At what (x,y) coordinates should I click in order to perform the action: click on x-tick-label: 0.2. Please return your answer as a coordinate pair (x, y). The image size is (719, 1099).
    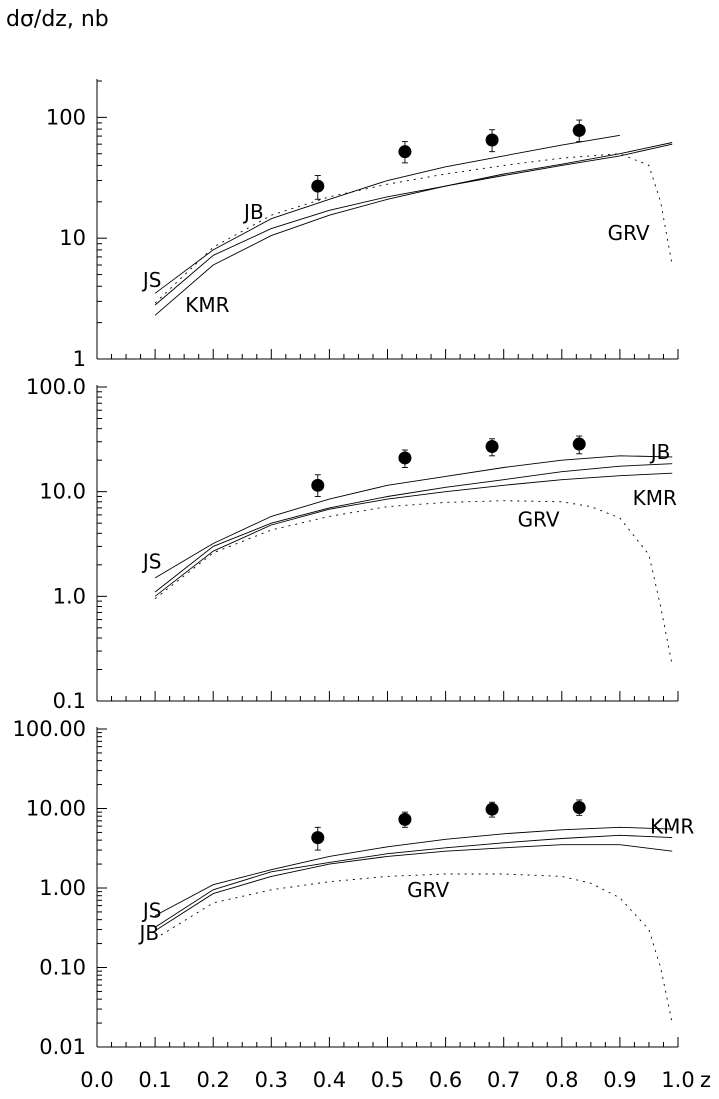
    Looking at the image, I should click on (212, 1080).